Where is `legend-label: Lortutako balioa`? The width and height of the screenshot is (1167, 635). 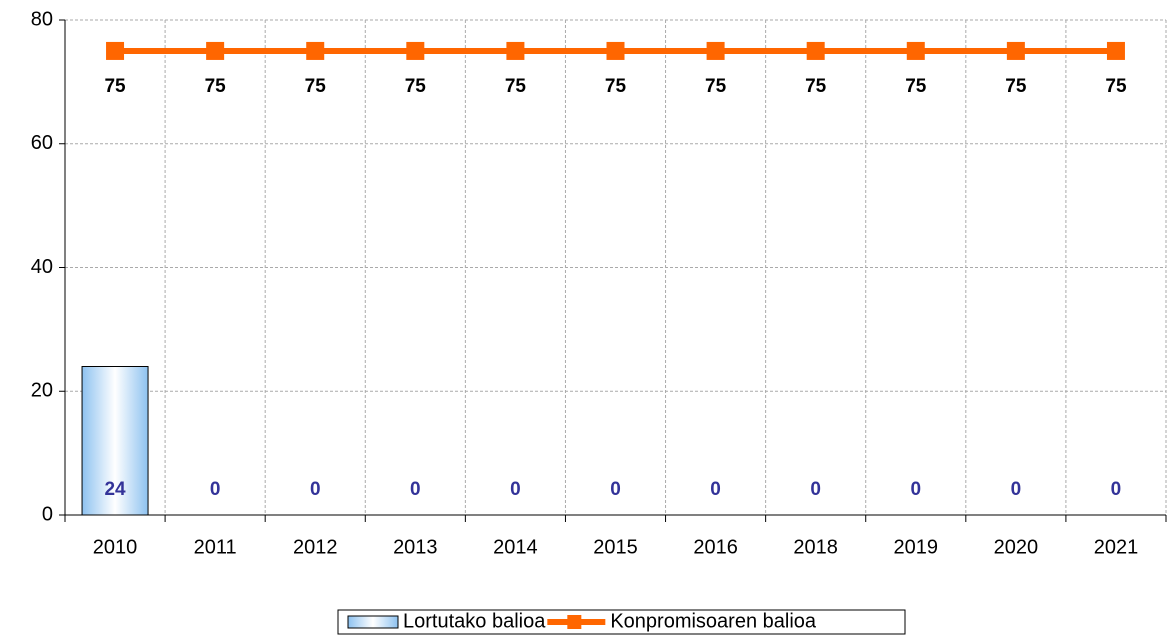
legend-label: Lortutako balioa is located at coordinates (474, 621).